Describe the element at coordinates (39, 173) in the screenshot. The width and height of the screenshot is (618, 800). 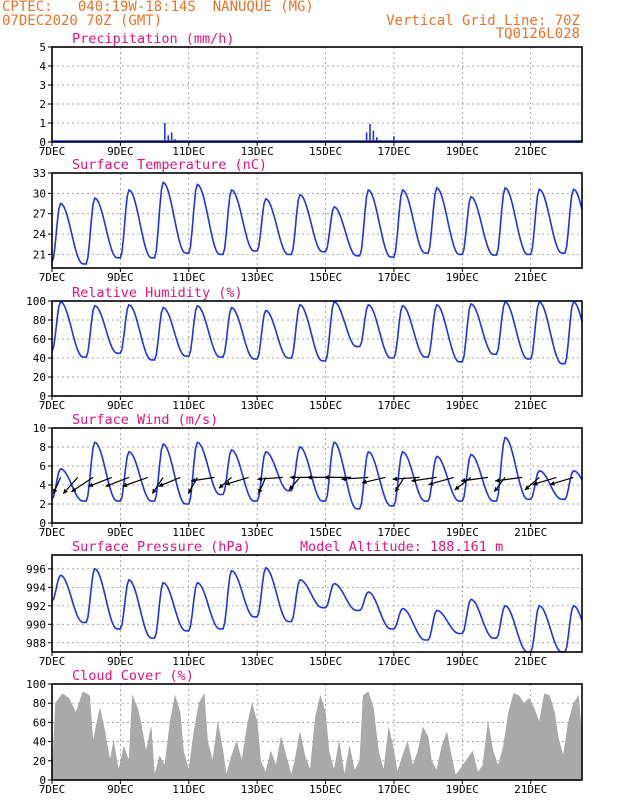
I see `y-tick-label: 33` at that location.